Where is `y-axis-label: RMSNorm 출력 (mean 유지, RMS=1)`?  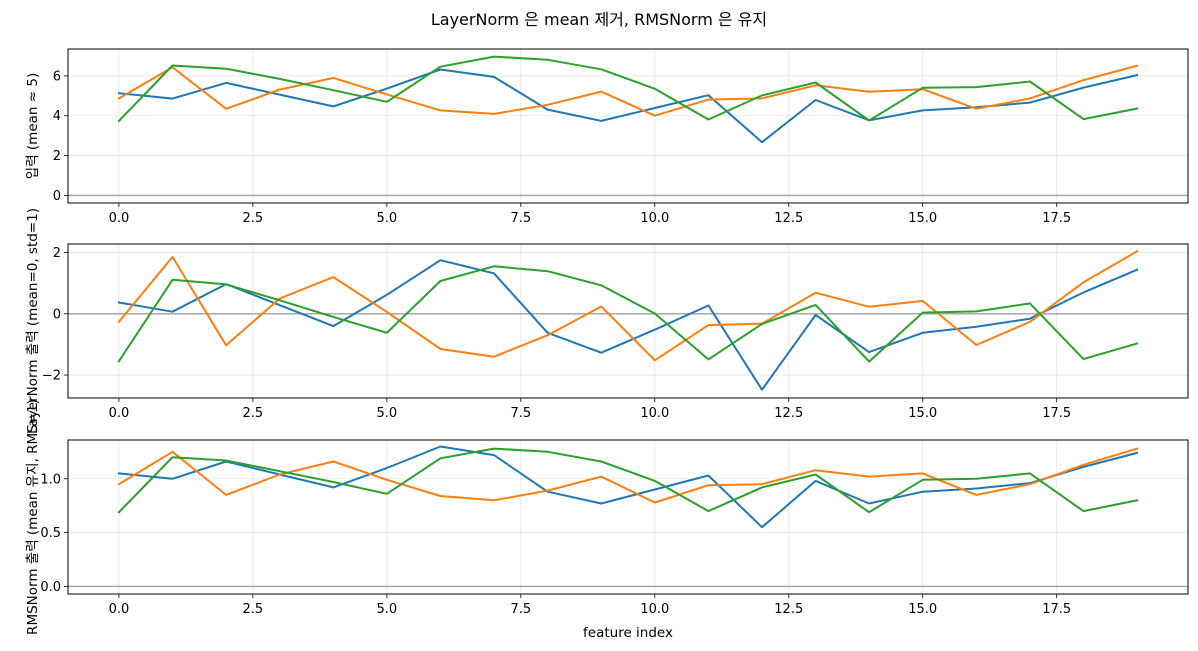
y-axis-label: RMSNorm 출력 (mean 유지, RMS=1) is located at coordinates (33, 517).